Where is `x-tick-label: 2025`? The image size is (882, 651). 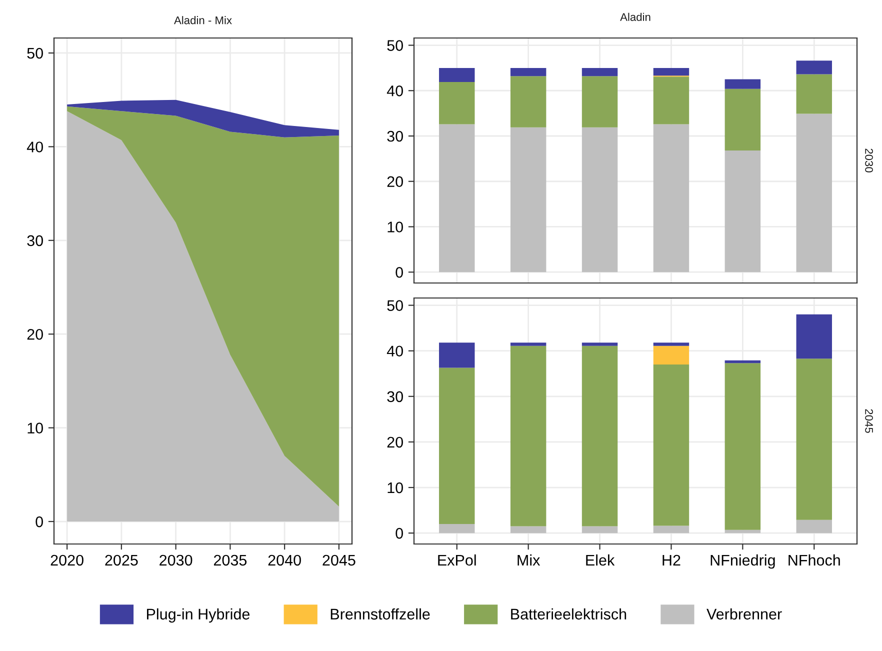 x-tick-label: 2025 is located at coordinates (121, 560).